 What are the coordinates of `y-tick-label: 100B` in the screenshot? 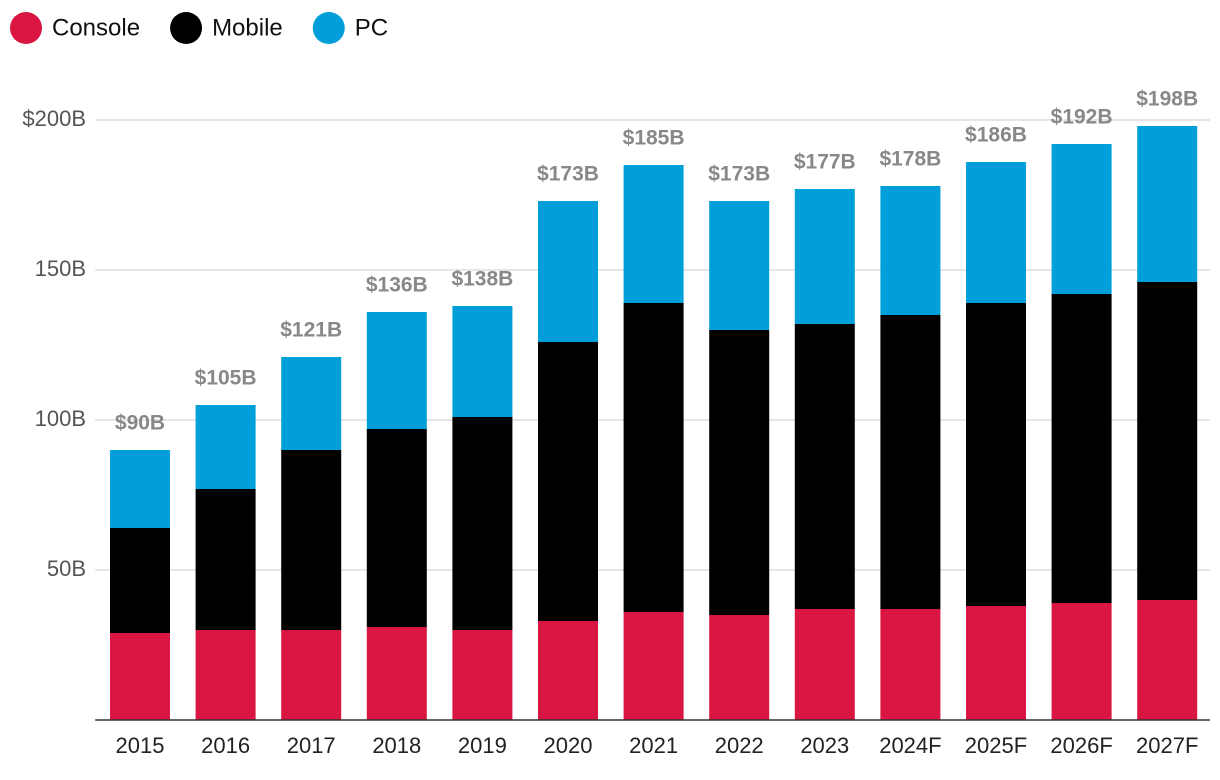 It's located at (60, 418).